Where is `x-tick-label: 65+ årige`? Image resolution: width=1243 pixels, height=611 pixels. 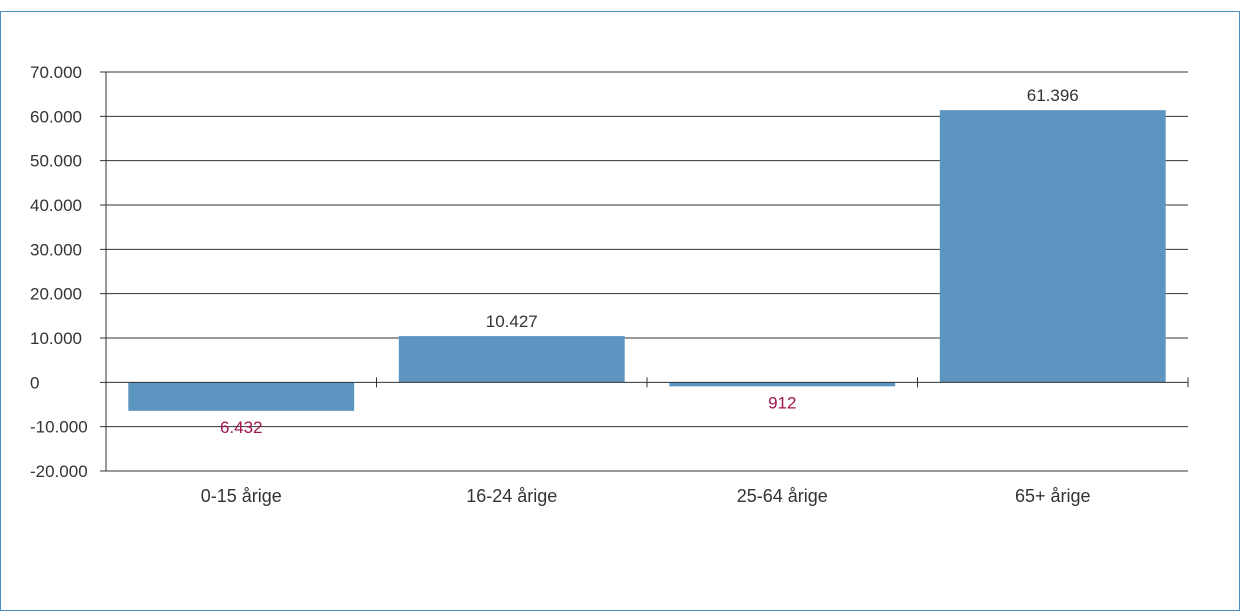 x-tick-label: 65+ årige is located at coordinates (1053, 496).